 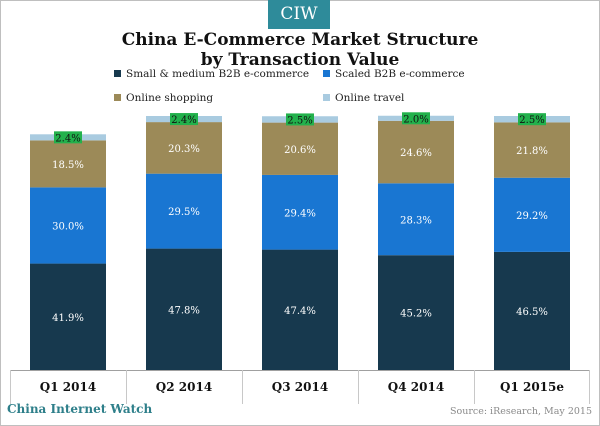 I want to click on data-label: 47.8%, so click(x=184, y=310).